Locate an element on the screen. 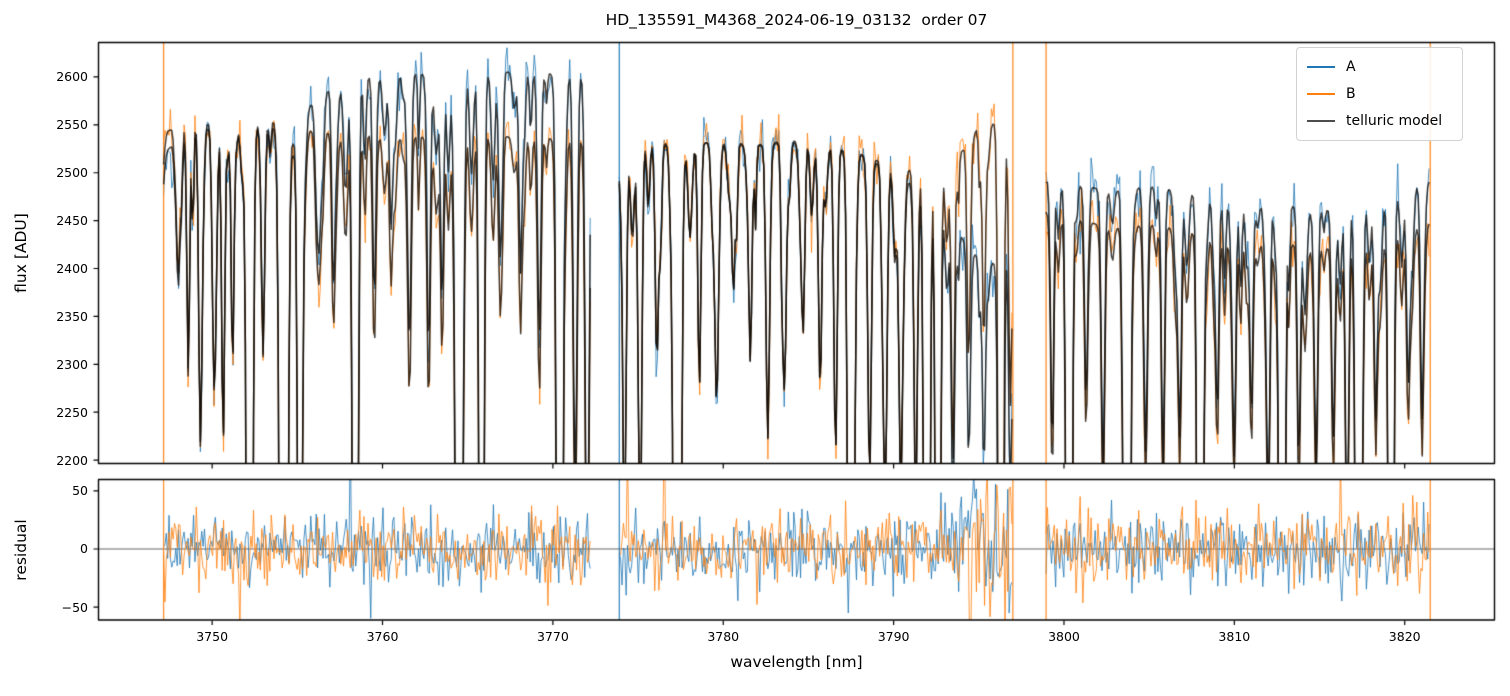 This screenshot has height=696, width=1510. flux-ytick-label: 2550 is located at coordinates (72, 125).